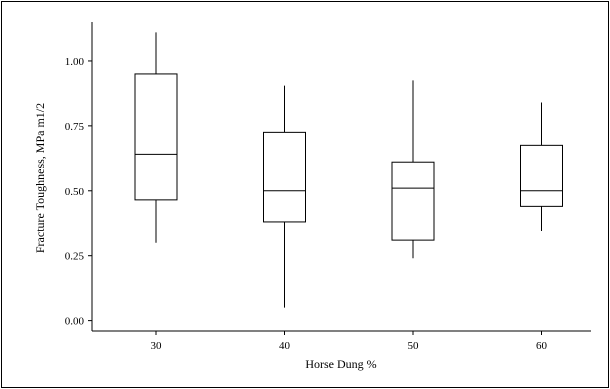  Describe the element at coordinates (75, 127) in the screenshot. I see `y-tick-label: 0.75` at that location.